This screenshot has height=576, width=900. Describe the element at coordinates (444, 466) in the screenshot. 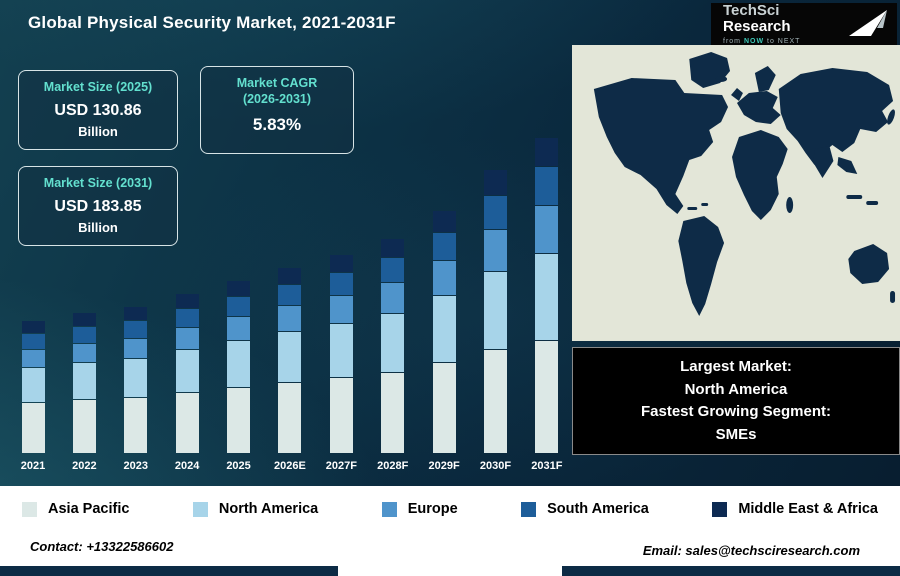

I see `x-axis-label: 2029F` at that location.